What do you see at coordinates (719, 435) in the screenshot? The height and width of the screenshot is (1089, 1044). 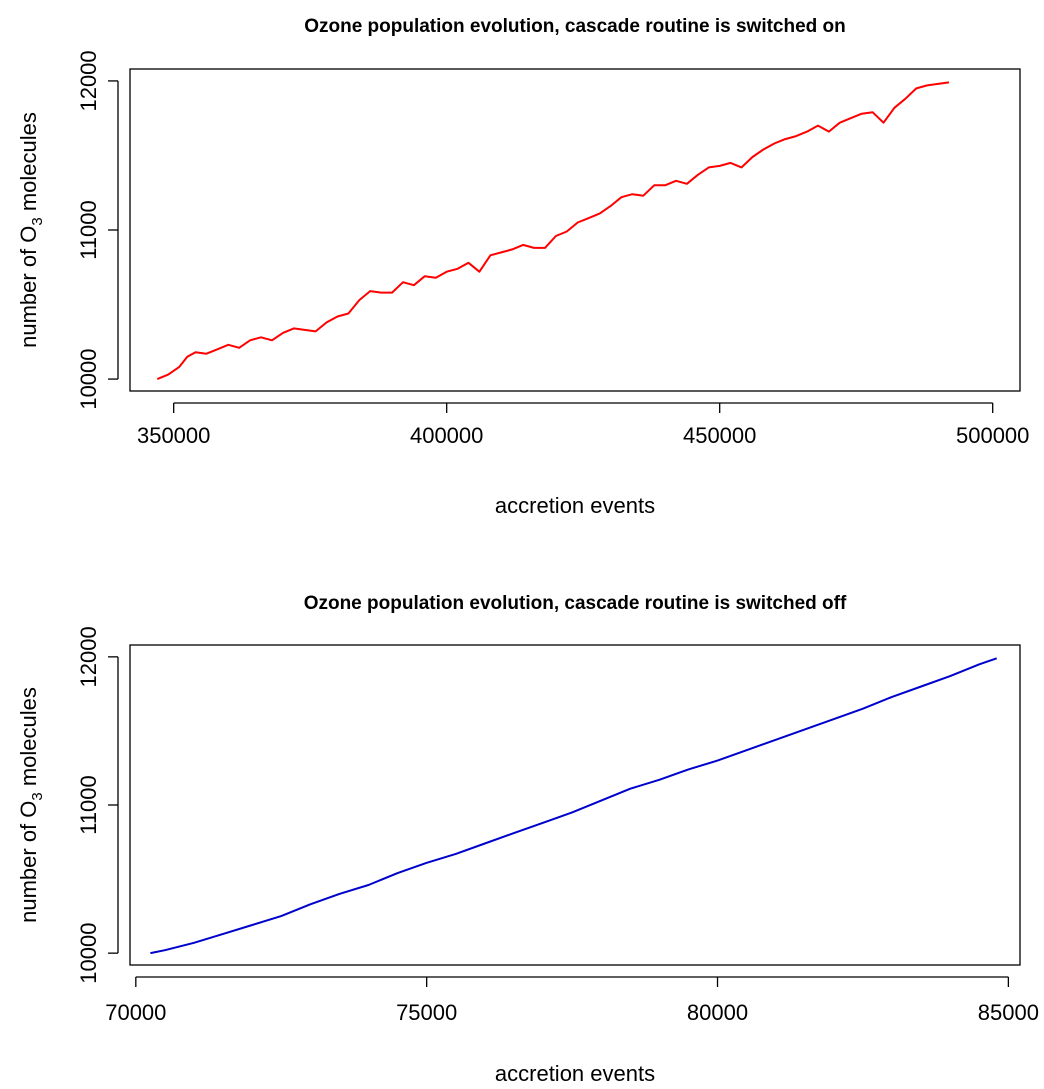 I see `x-tick-label: 450000` at bounding box center [719, 435].